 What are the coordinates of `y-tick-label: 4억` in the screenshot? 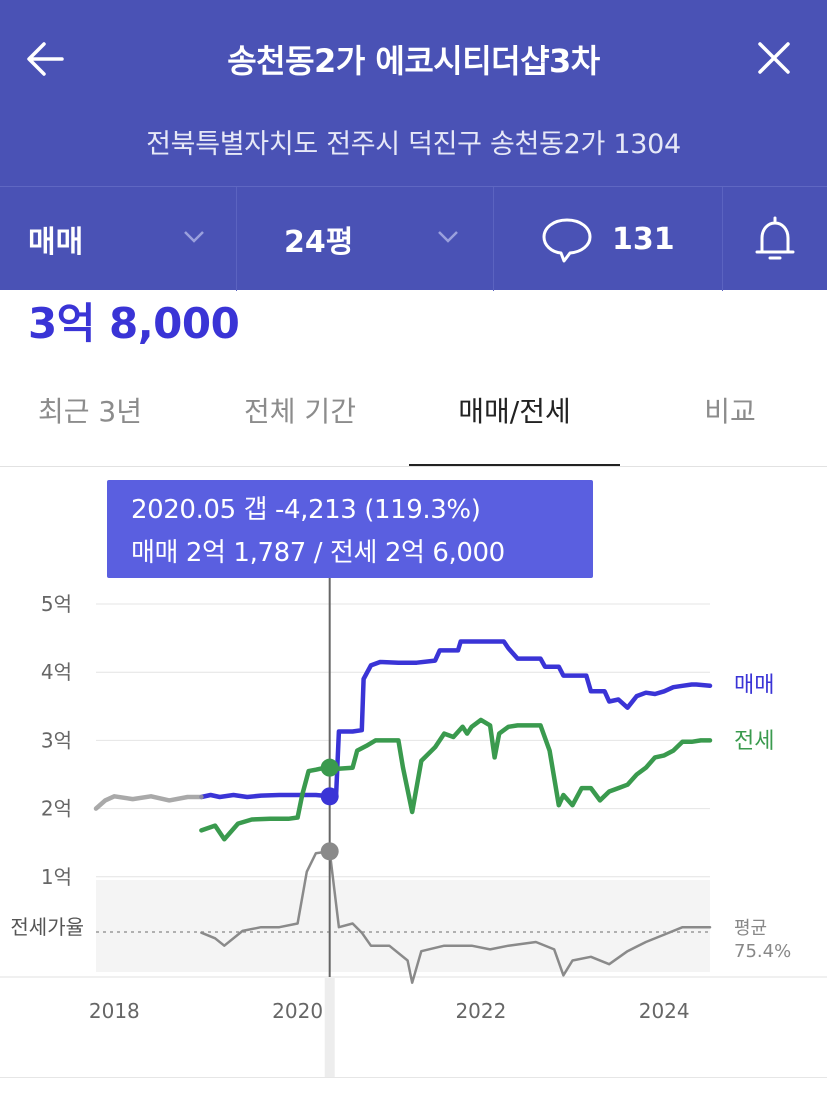 It's located at (56, 672).